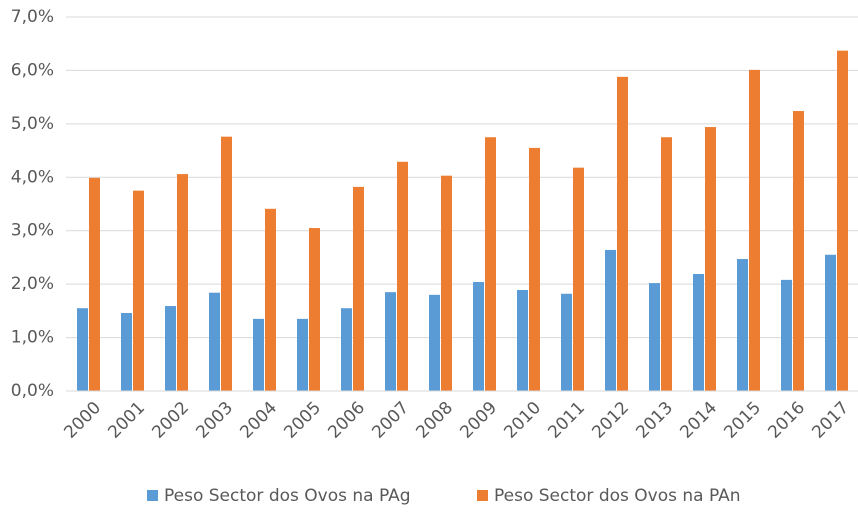 This screenshot has width=858, height=512. What do you see at coordinates (32, 284) in the screenshot?
I see `y-tick-label: 2,0%` at bounding box center [32, 284].